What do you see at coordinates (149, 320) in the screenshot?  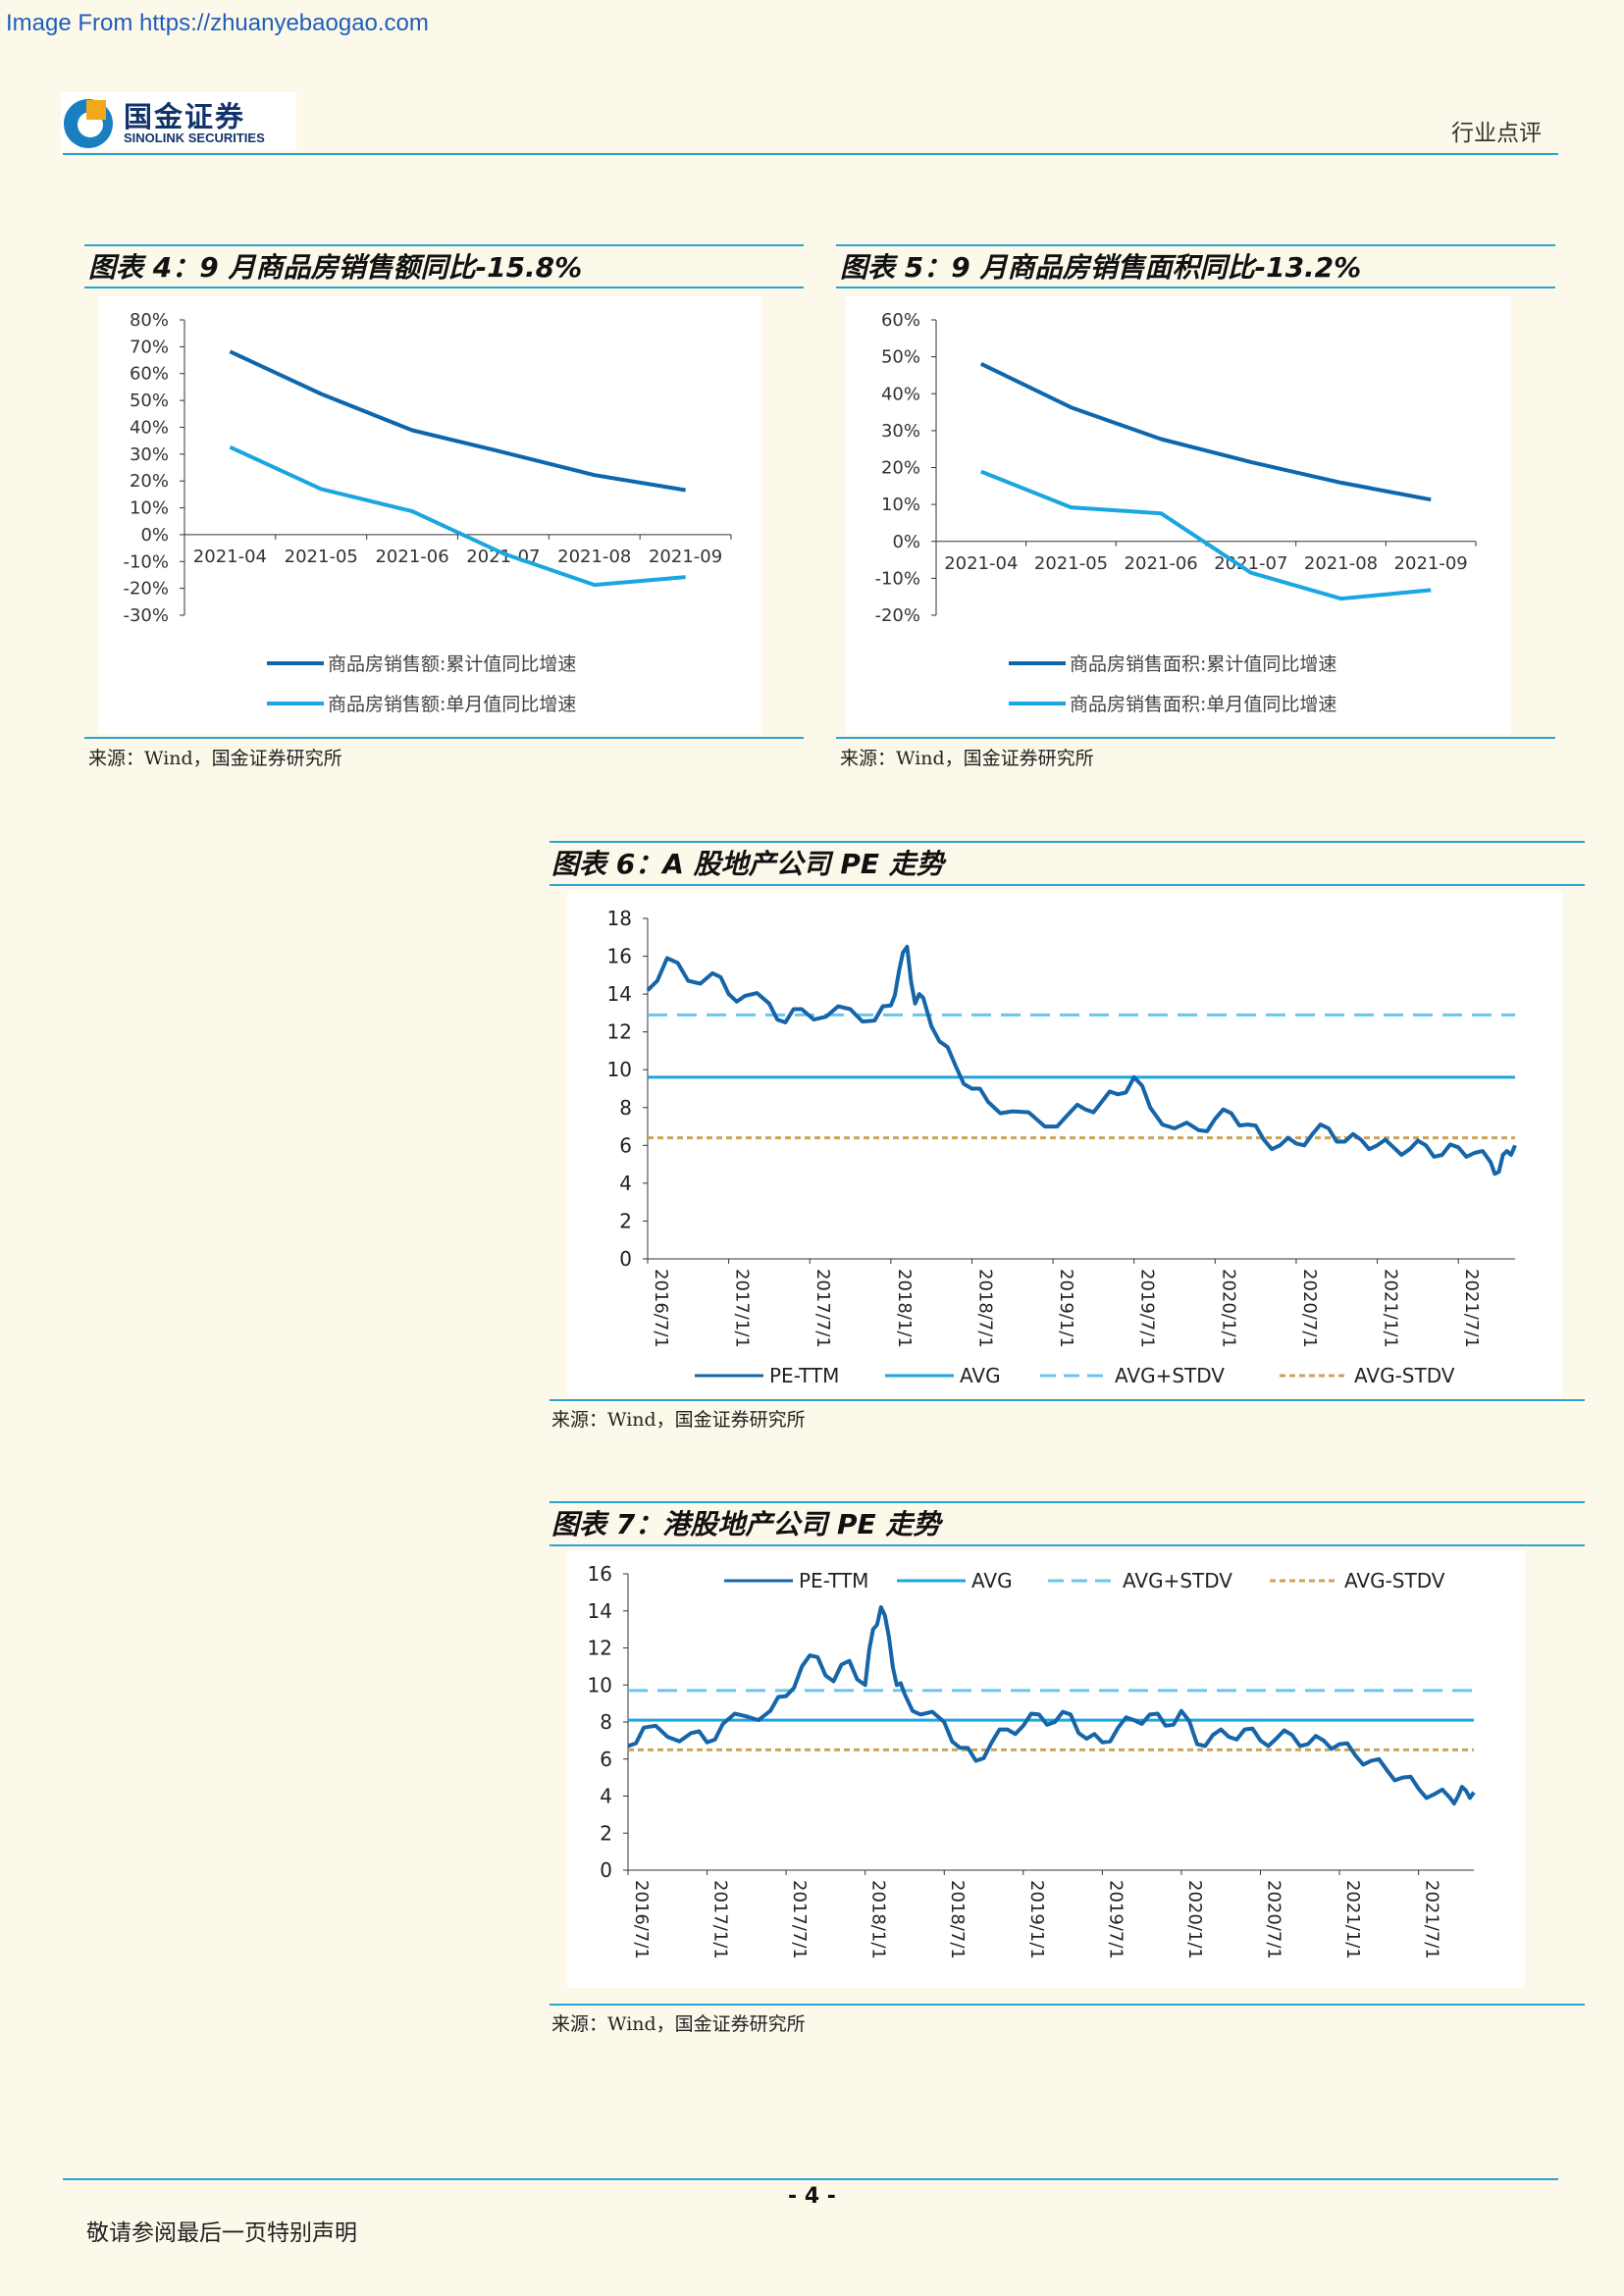 I see `y-tick-label: 80%` at bounding box center [149, 320].